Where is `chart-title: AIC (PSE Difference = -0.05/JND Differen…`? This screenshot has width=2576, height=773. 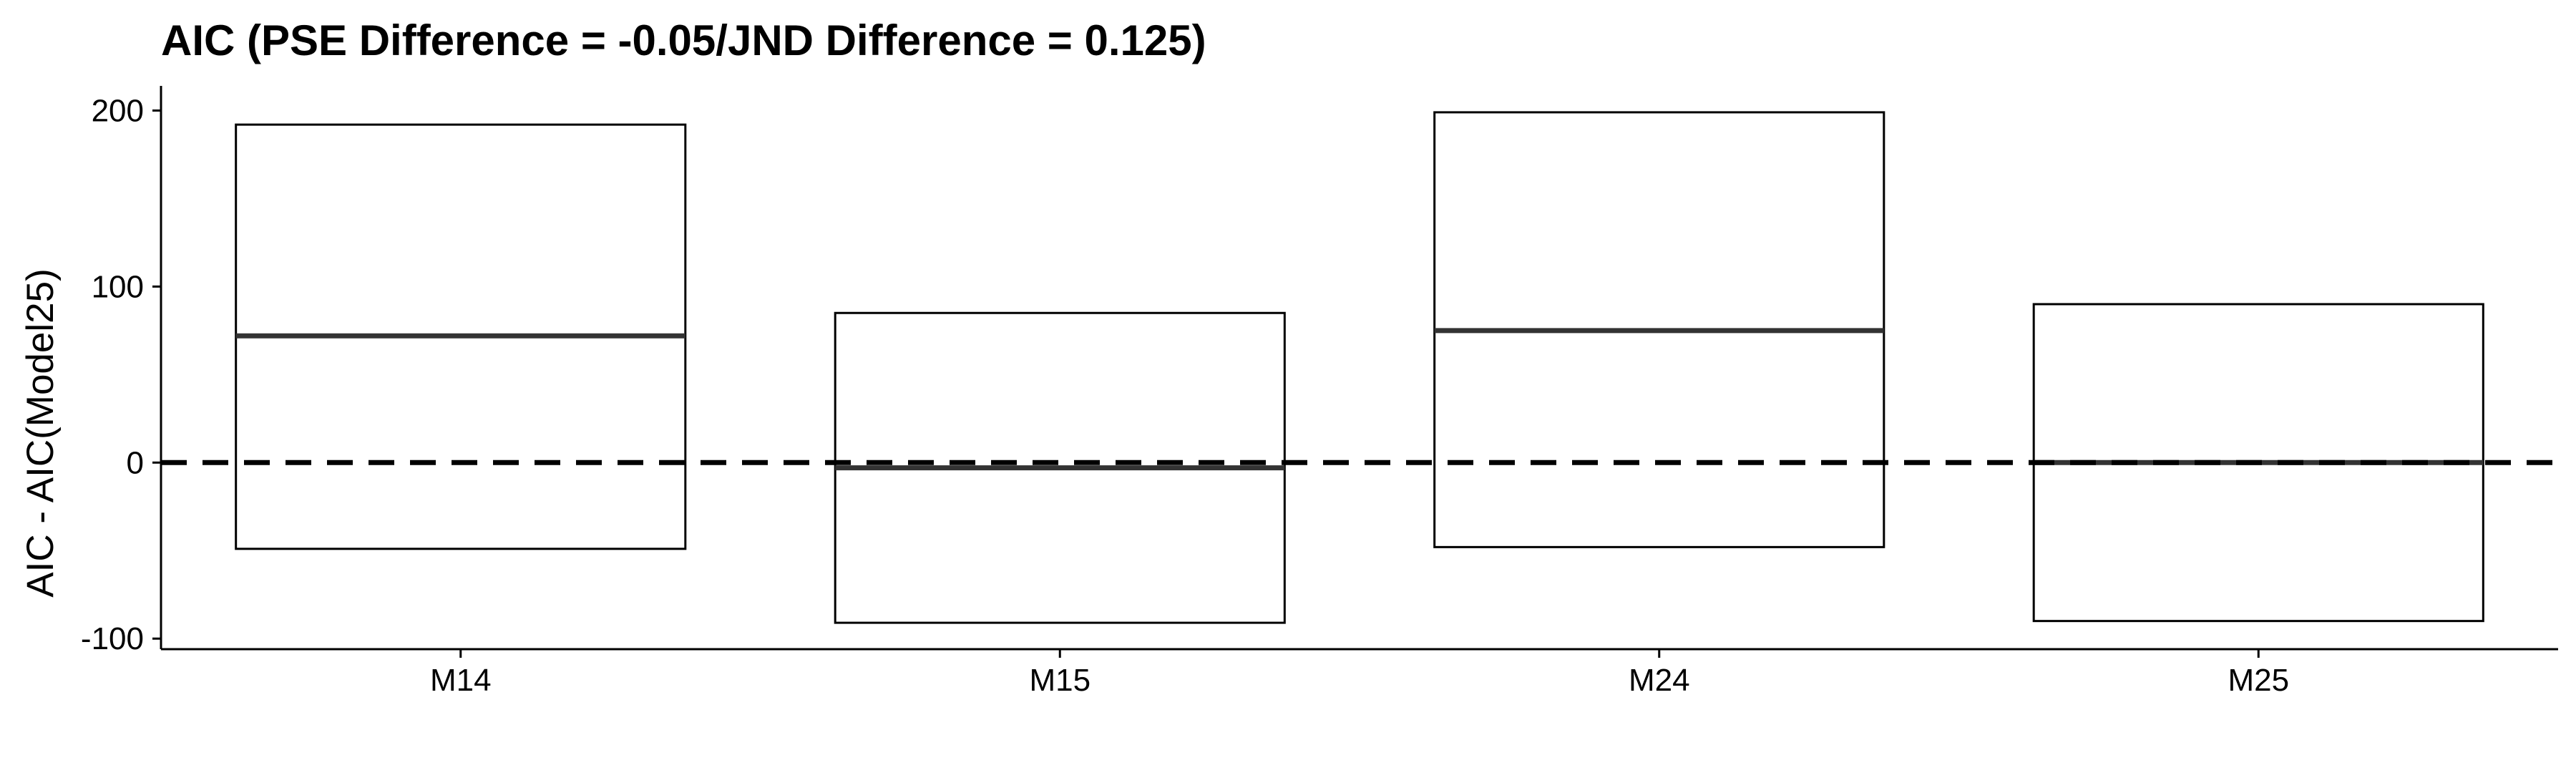
chart-title: AIC (PSE Difference = -0.05/JND Differen… is located at coordinates (683, 40).